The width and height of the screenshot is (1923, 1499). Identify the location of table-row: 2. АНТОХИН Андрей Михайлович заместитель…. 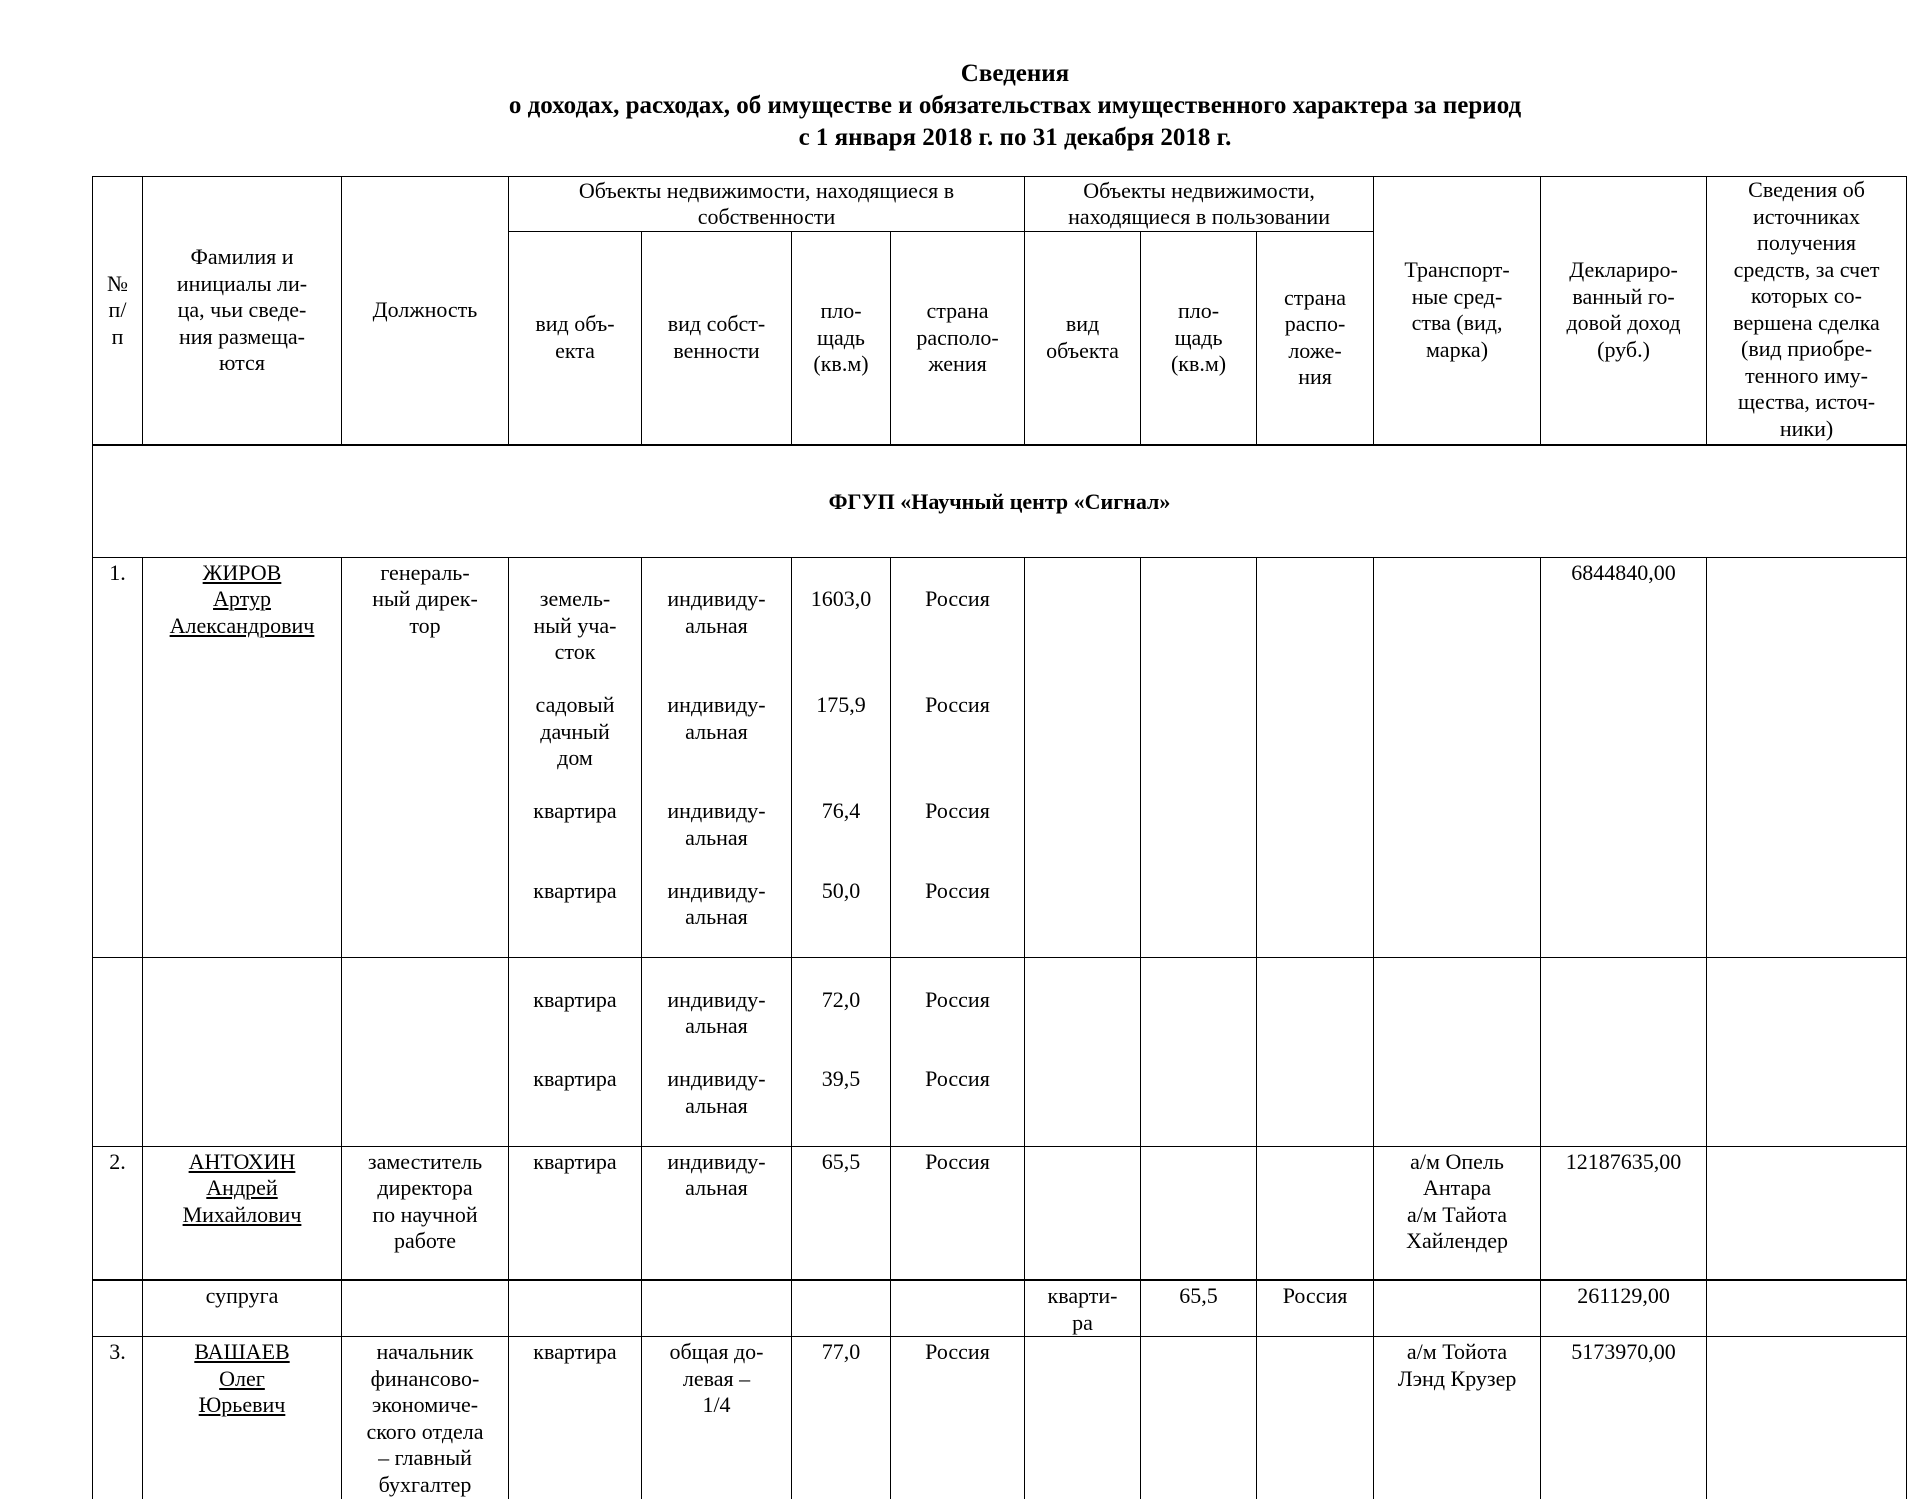
(1000, 1213).